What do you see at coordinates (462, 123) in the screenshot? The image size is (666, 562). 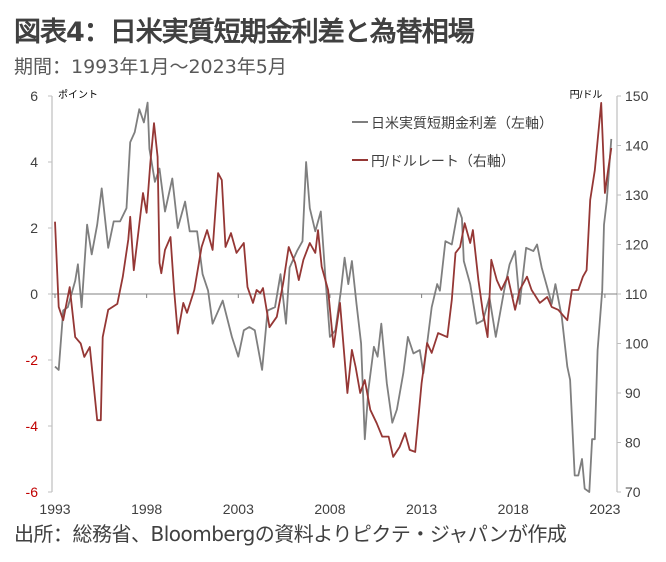 I see `legend-label-rate-diff: 日米実質短期金利差（左軸）` at bounding box center [462, 123].